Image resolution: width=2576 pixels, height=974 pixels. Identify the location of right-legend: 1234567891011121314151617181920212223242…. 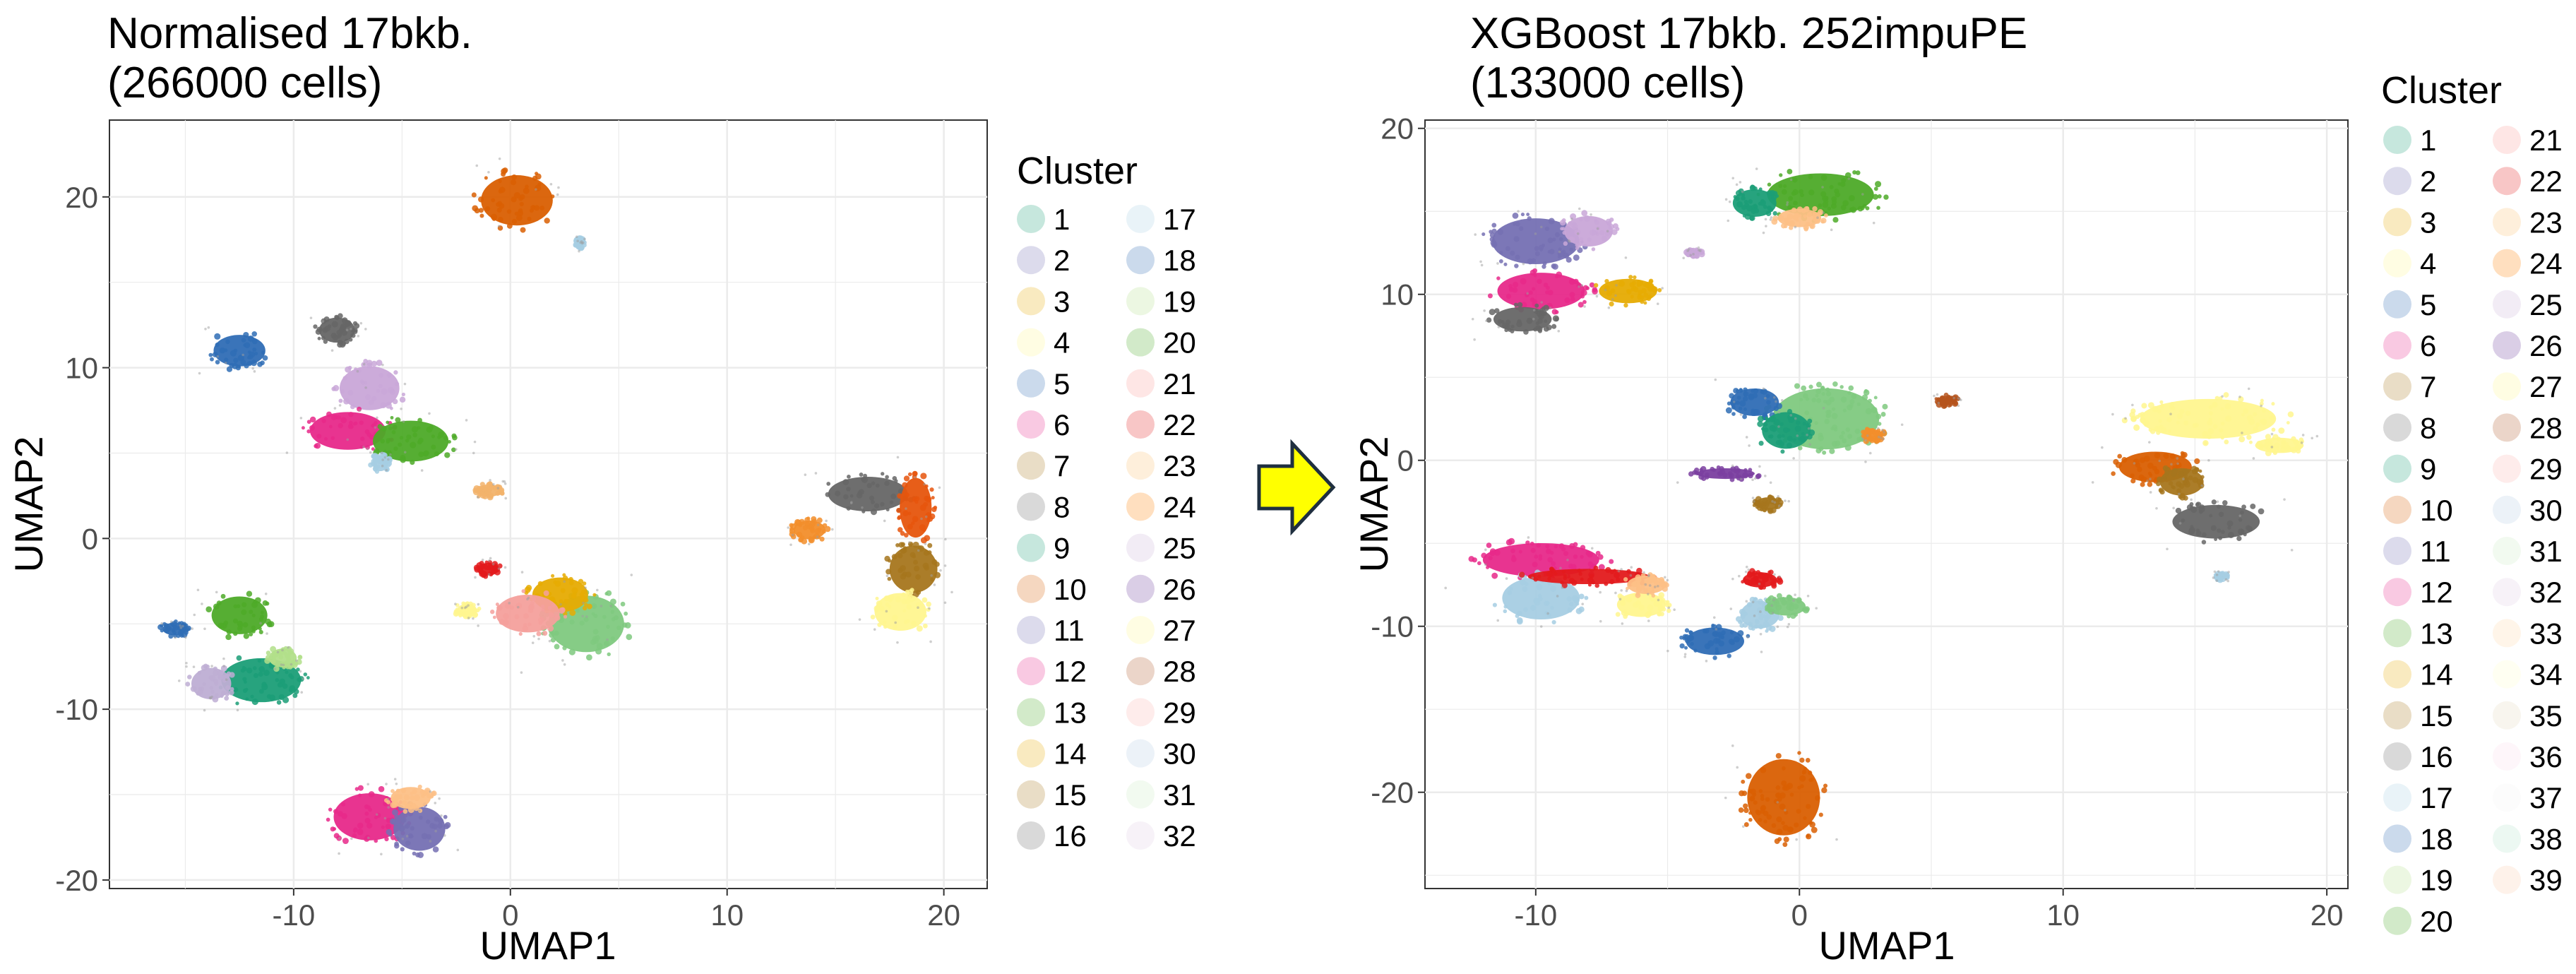
(2473, 531).